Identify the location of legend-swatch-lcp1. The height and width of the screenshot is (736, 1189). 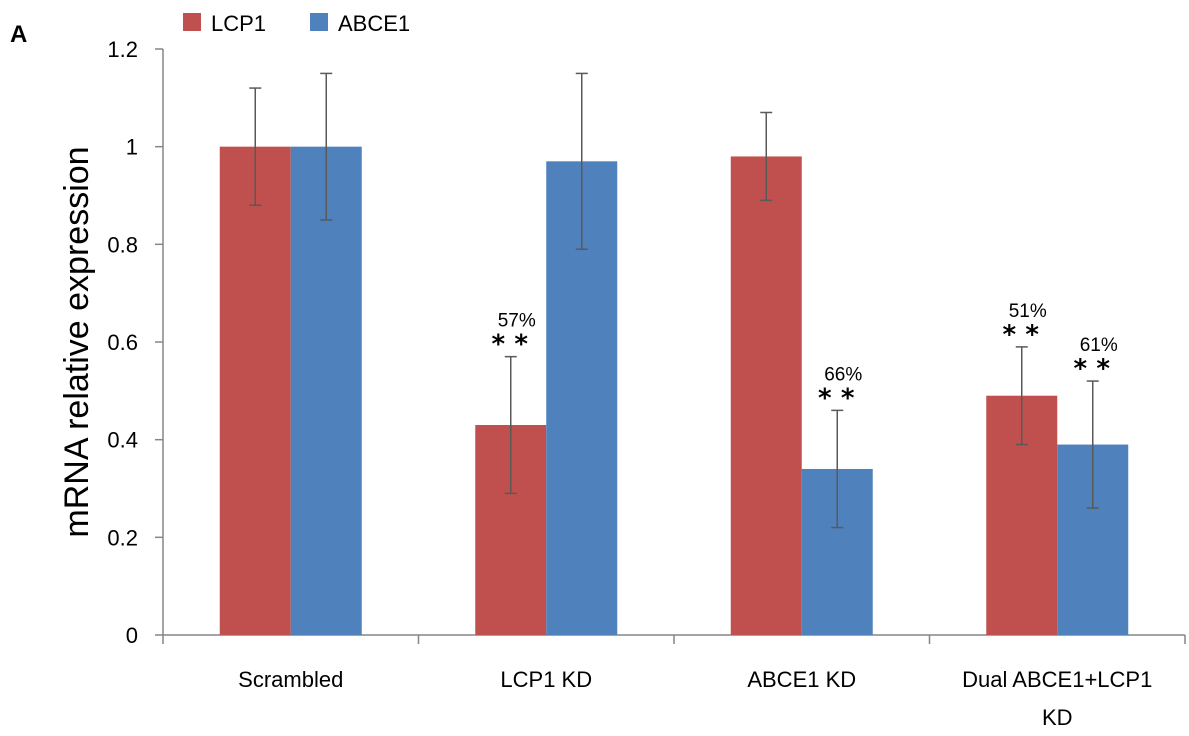
(192, 22).